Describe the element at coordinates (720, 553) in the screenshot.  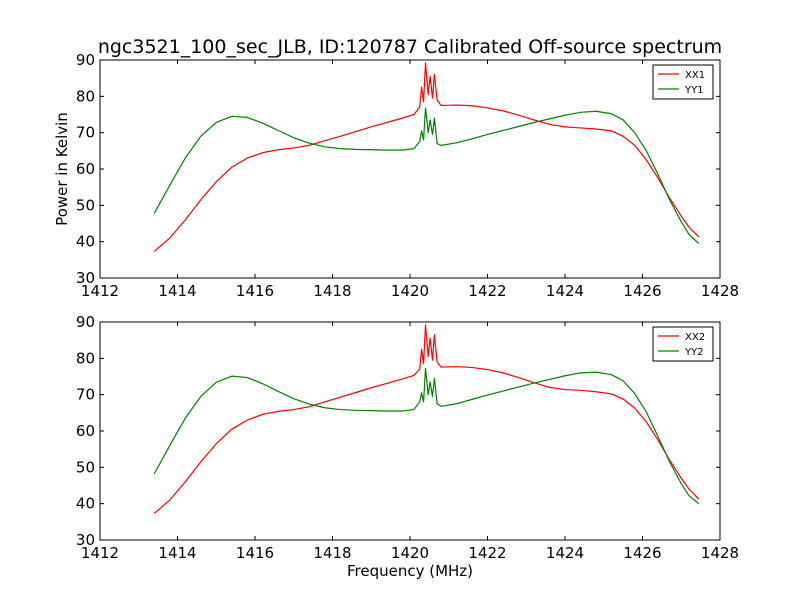
I see `panel-2-x-tick-label: 1428` at that location.